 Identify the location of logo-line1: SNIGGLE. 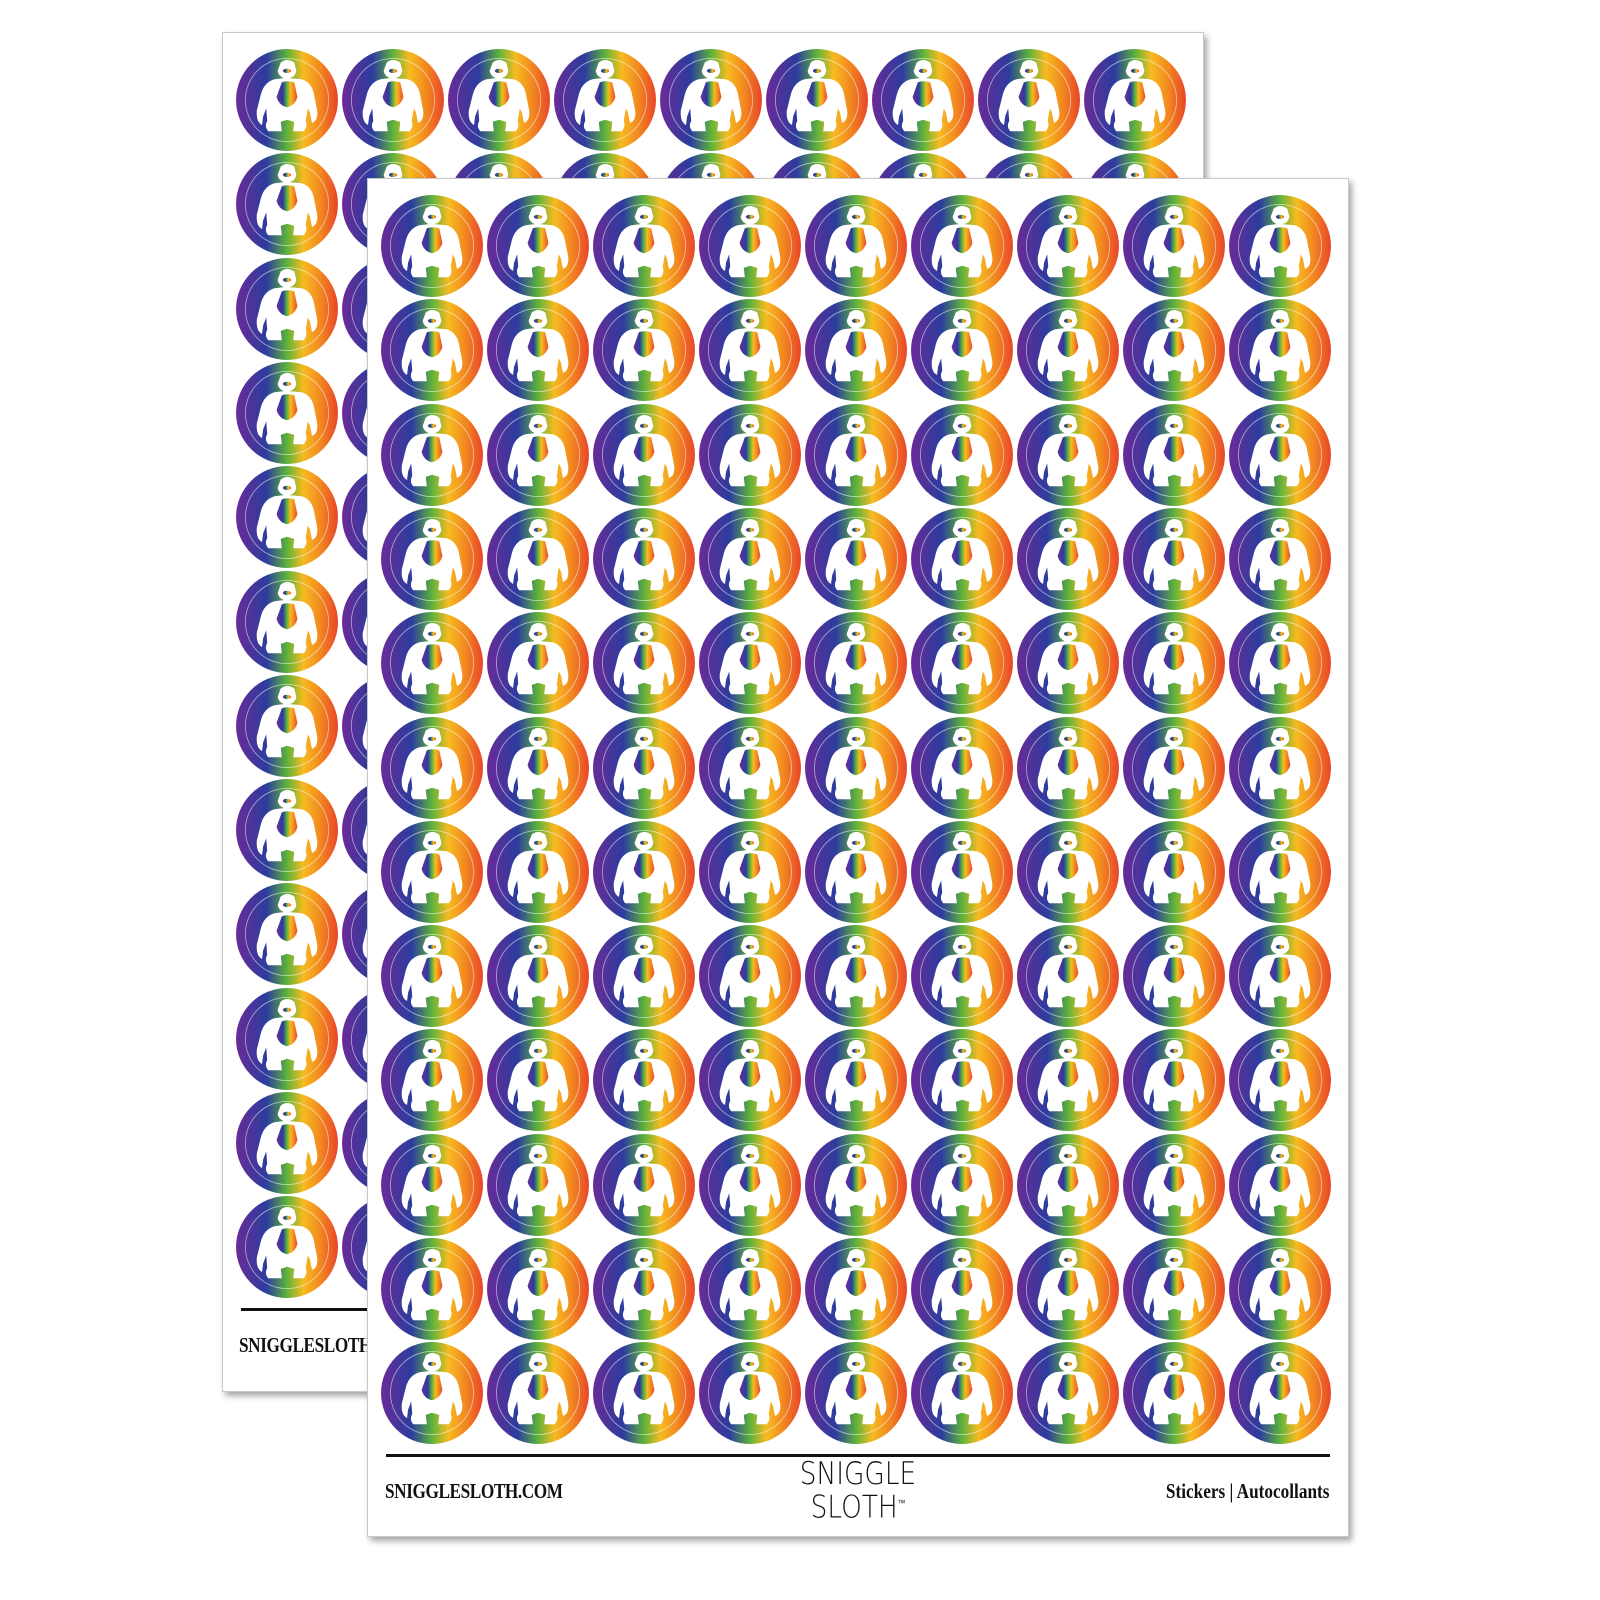
(858, 1474).